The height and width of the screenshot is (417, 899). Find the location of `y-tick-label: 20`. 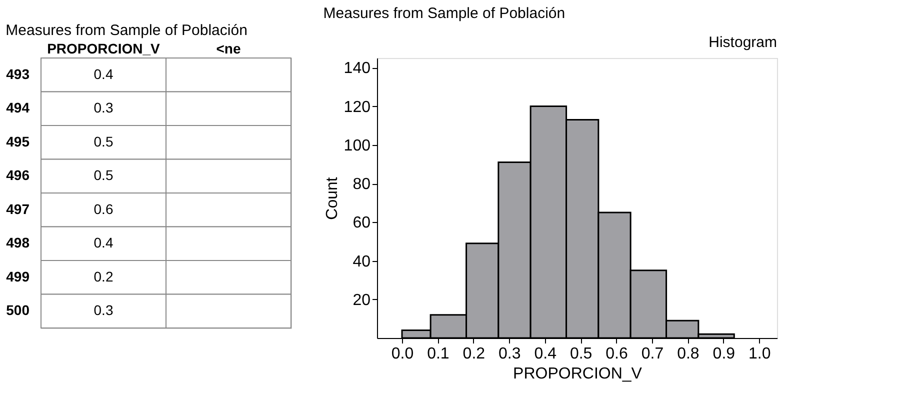

y-tick-label: 20 is located at coordinates (361, 300).